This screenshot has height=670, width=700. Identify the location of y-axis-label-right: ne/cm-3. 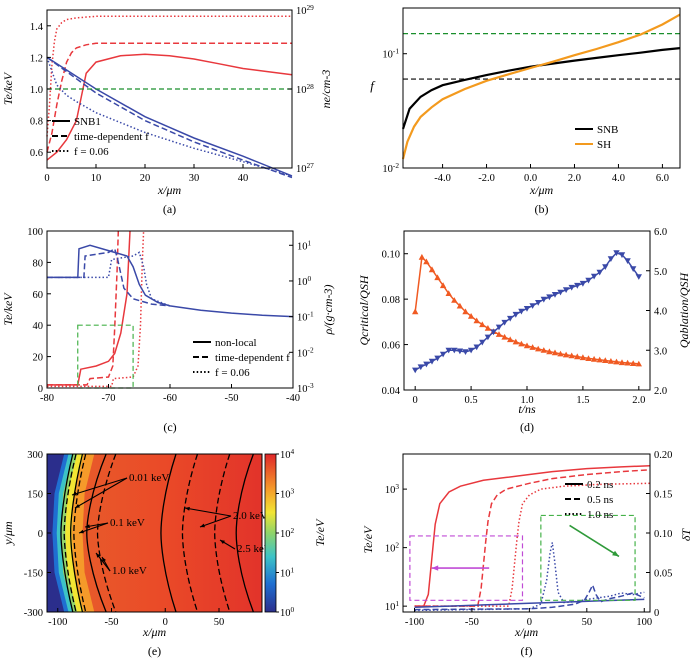
(326, 89).